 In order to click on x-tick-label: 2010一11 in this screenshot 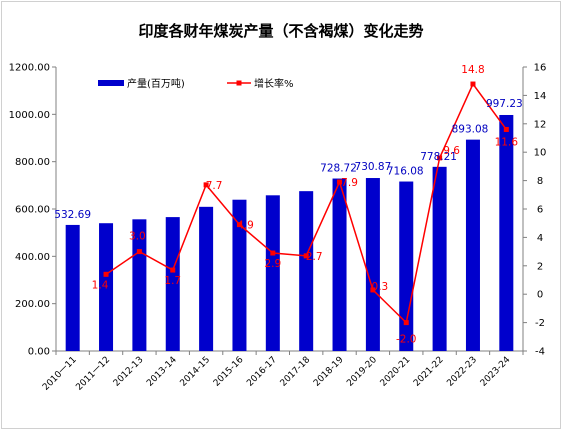, I will do `click(60, 374)`.